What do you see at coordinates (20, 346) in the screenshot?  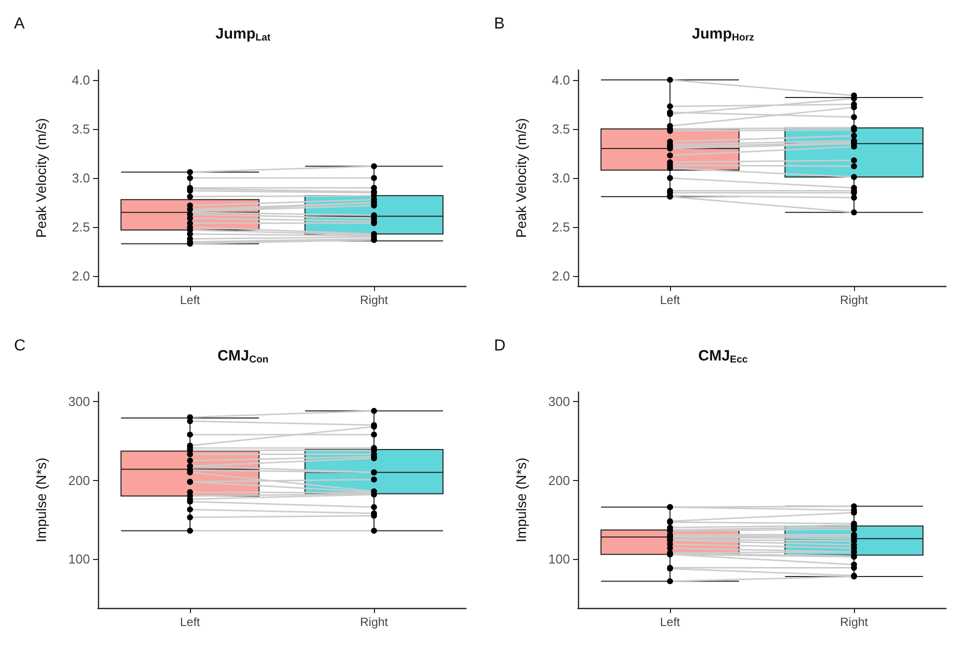 I see `text: C` at bounding box center [20, 346].